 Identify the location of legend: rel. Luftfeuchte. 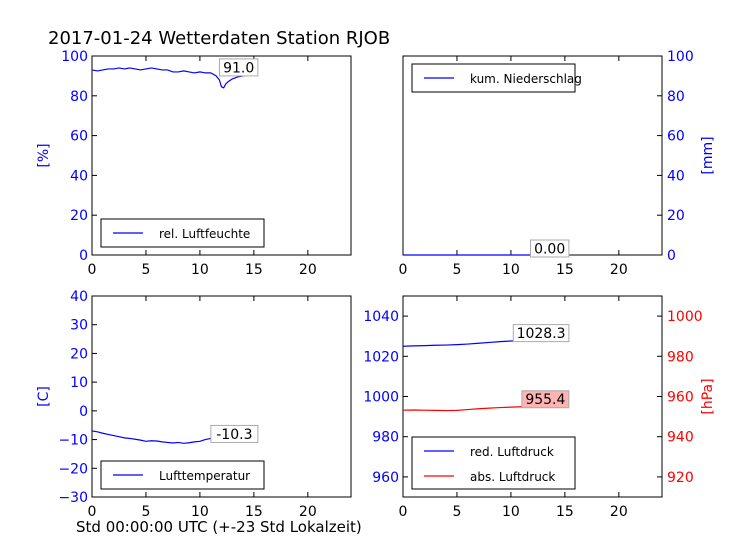
(182, 233).